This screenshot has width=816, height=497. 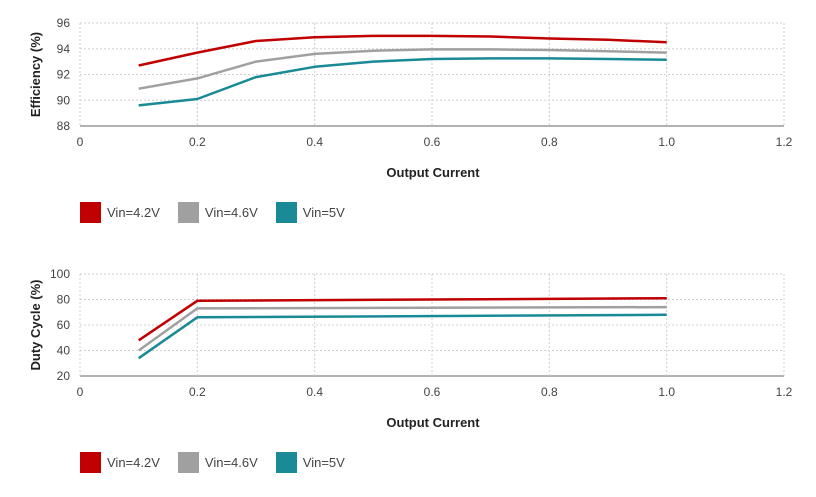 What do you see at coordinates (64, 376) in the screenshot?
I see `y-tick-label: 20` at bounding box center [64, 376].